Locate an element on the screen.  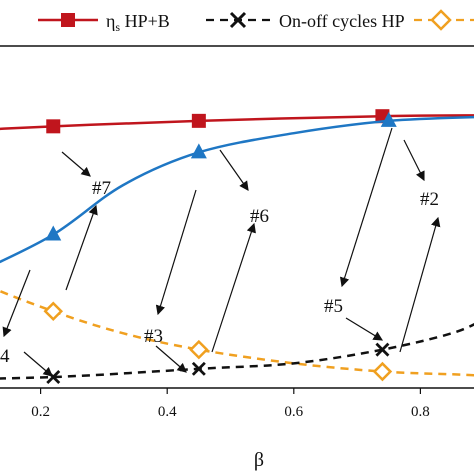
x-tick-label-1: 0.4 is located at coordinates (167, 412).